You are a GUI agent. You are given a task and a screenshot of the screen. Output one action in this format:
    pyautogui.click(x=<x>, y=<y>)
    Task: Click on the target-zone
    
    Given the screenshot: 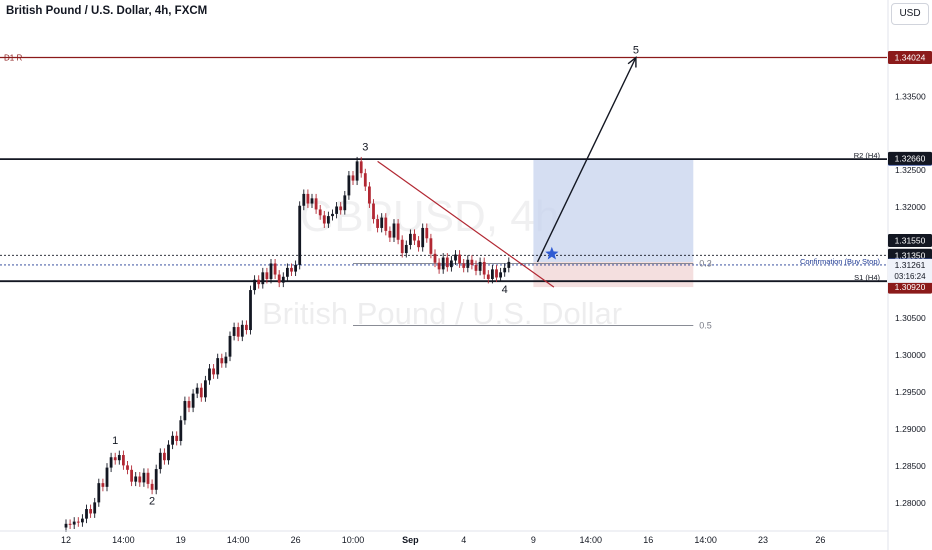 What is the action you would take?
    pyautogui.click(x=613, y=210)
    